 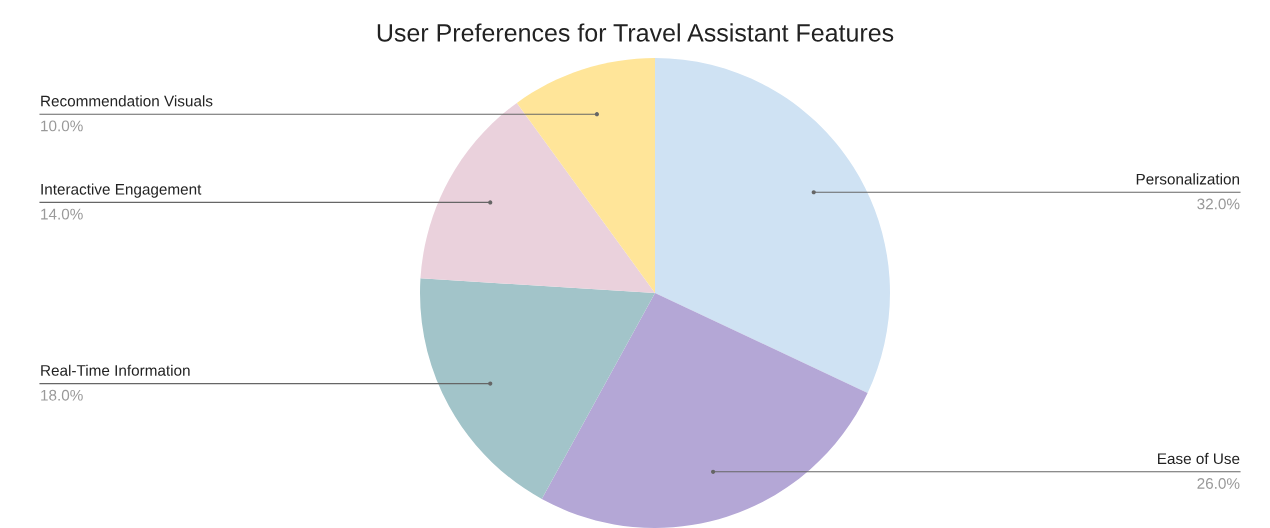 What do you see at coordinates (635, 32) in the screenshot?
I see `chart-title: User Preferences for Travel Assistant Features` at bounding box center [635, 32].